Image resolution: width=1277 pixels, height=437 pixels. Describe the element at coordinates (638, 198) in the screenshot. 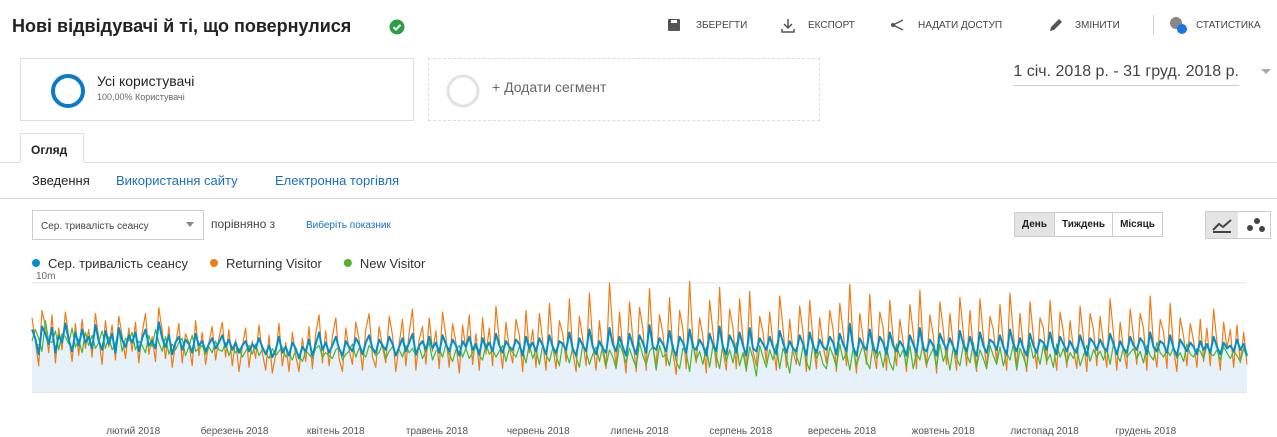

I see `subtab-line` at that location.